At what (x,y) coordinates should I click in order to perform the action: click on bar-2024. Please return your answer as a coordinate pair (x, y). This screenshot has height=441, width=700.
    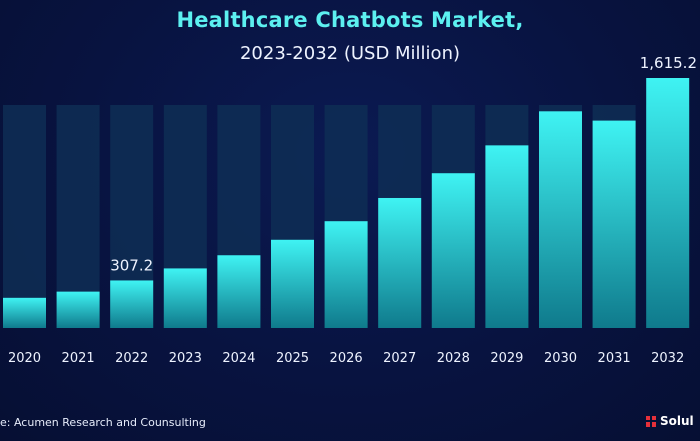
    Looking at the image, I should click on (239, 291).